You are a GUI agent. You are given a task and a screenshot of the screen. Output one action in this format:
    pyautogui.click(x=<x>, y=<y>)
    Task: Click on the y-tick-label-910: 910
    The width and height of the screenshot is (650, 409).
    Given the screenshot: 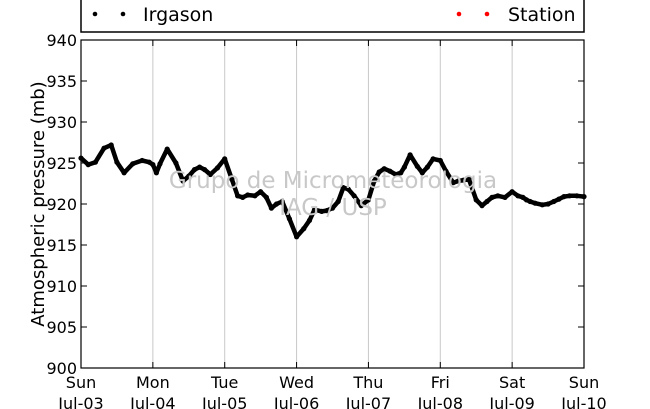 What is the action you would take?
    pyautogui.click(x=61, y=286)
    